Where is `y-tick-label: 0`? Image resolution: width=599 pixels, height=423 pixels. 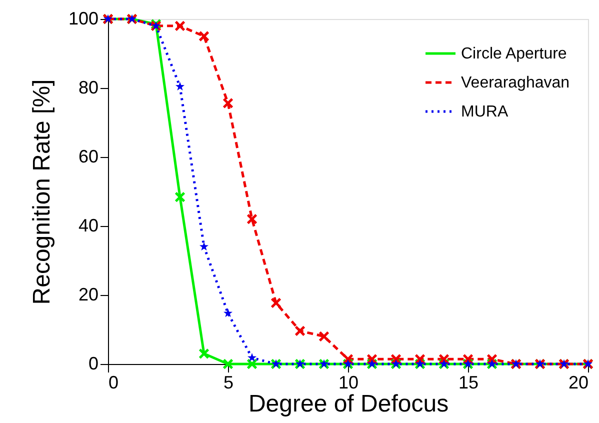
y-tick-label: 0 is located at coordinates (93, 364).